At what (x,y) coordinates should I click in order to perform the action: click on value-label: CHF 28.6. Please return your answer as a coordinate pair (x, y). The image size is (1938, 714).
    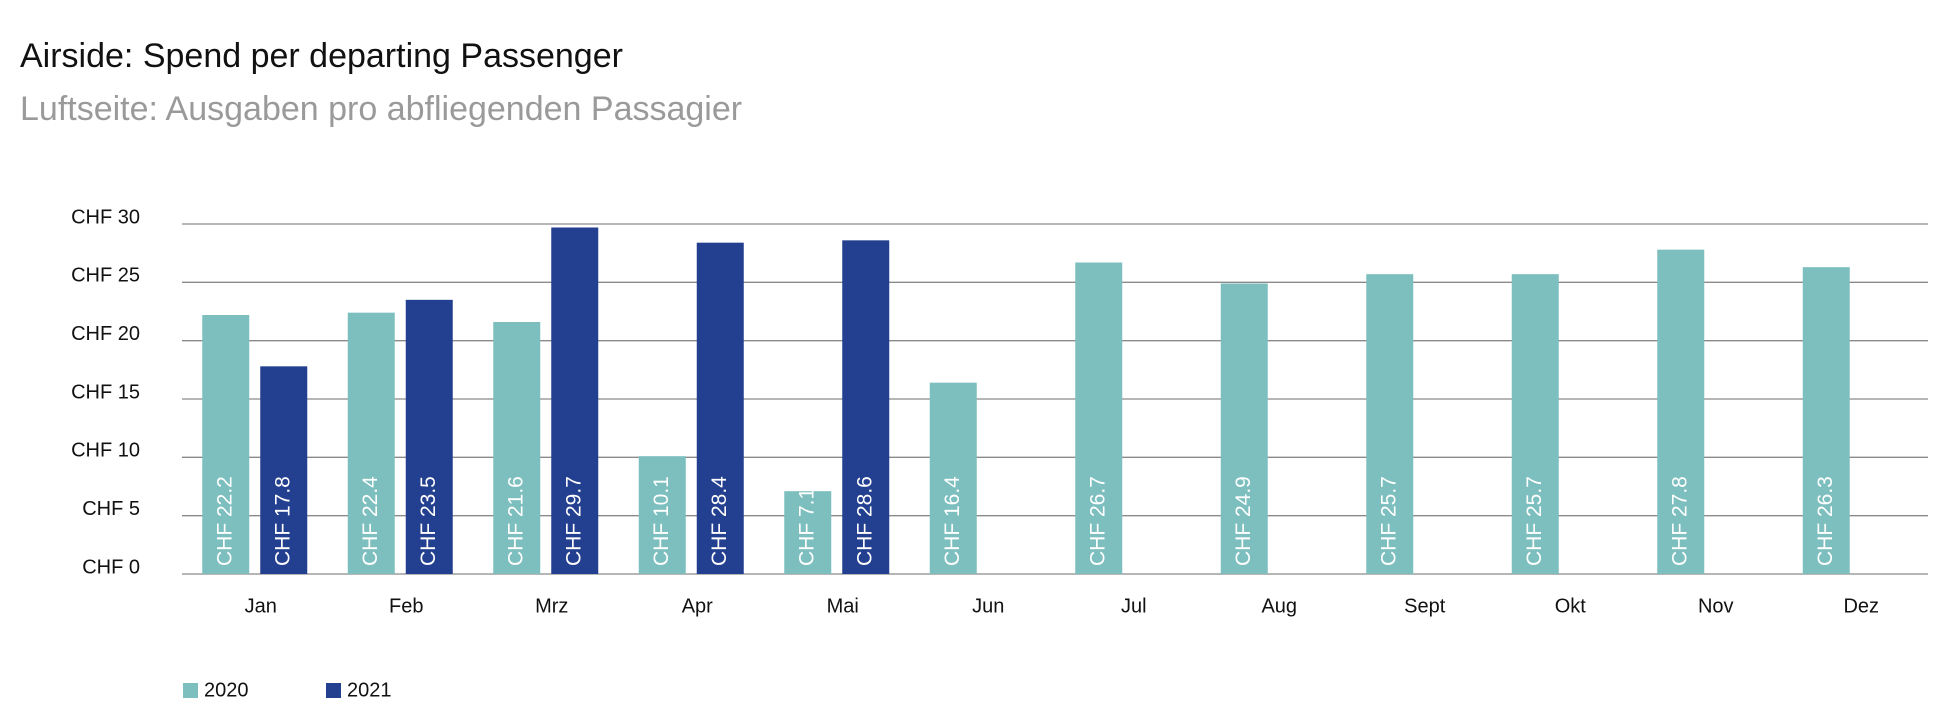
    Looking at the image, I should click on (864, 521).